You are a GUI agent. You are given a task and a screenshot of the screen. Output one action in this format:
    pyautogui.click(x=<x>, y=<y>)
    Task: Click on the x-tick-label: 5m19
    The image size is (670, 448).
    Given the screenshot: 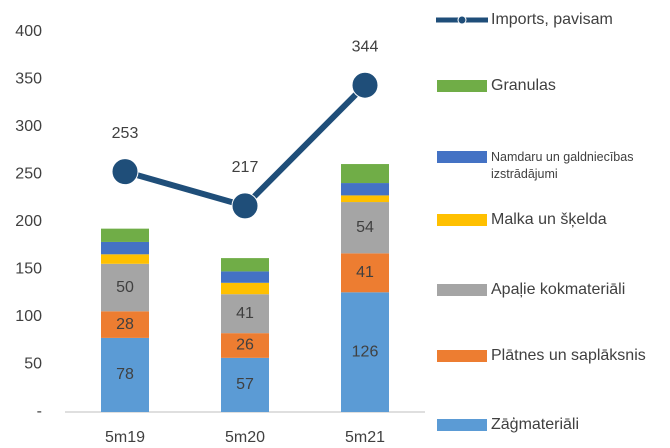 What is the action you would take?
    pyautogui.click(x=125, y=437)
    